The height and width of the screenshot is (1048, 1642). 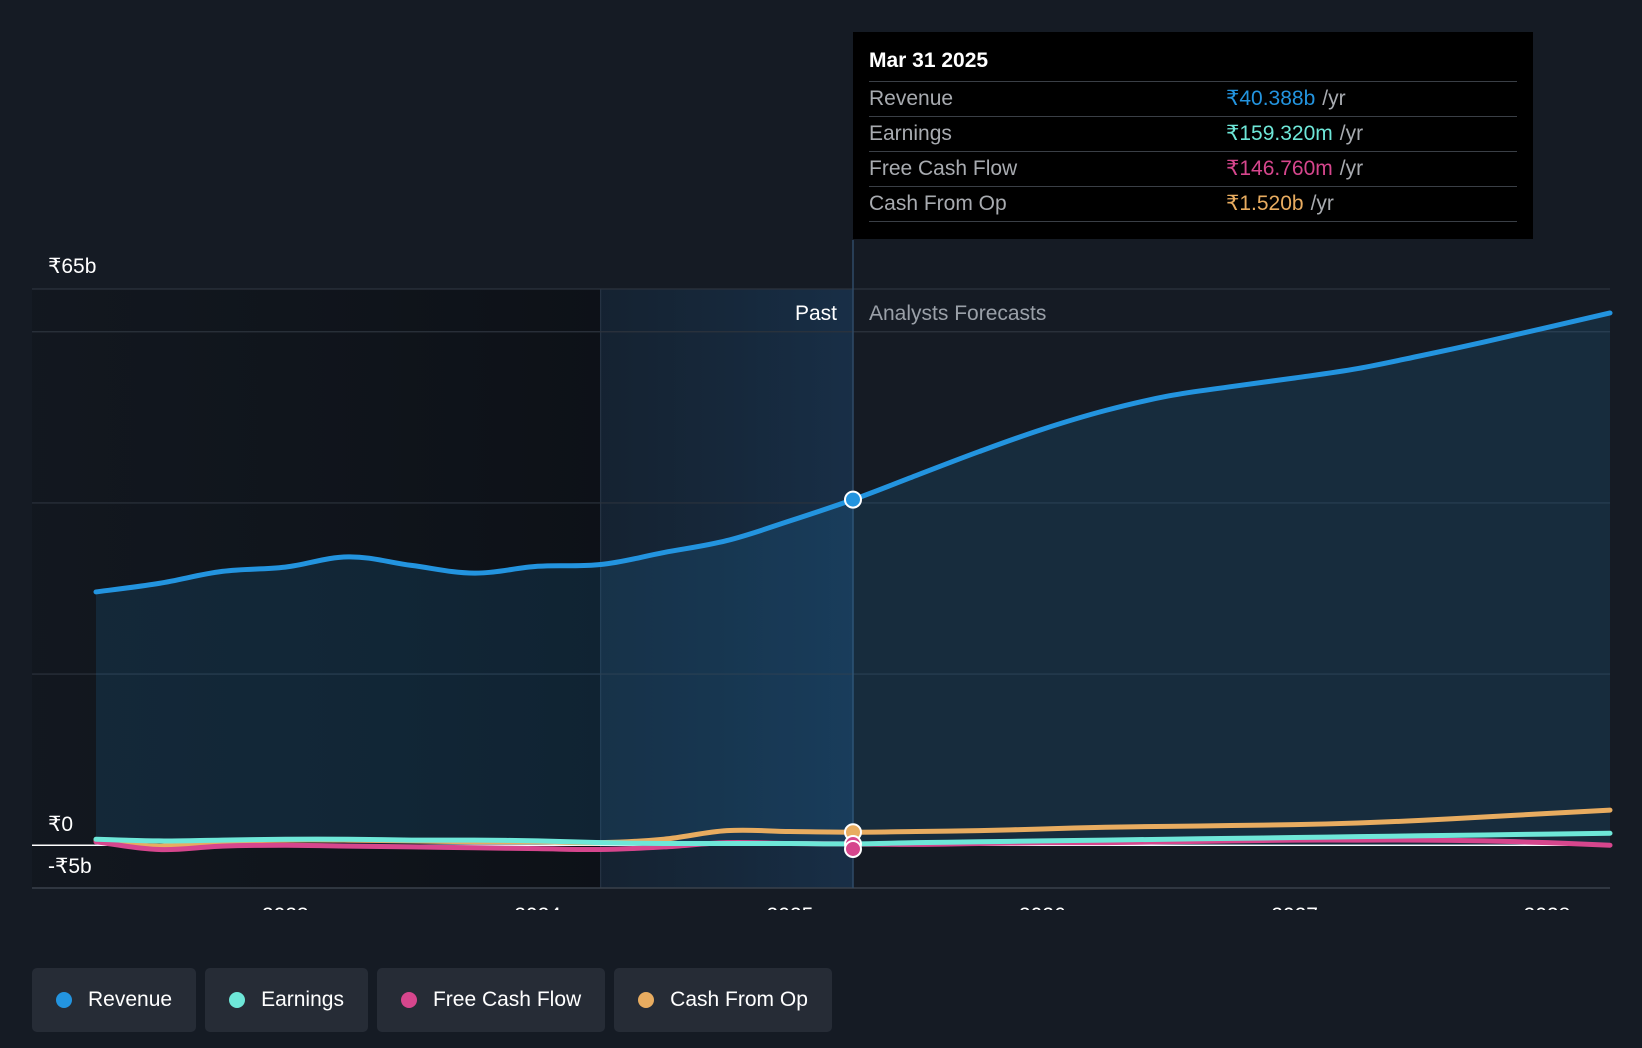 What do you see at coordinates (943, 168) in the screenshot?
I see `tooltip-label: Free Cash Flow` at bounding box center [943, 168].